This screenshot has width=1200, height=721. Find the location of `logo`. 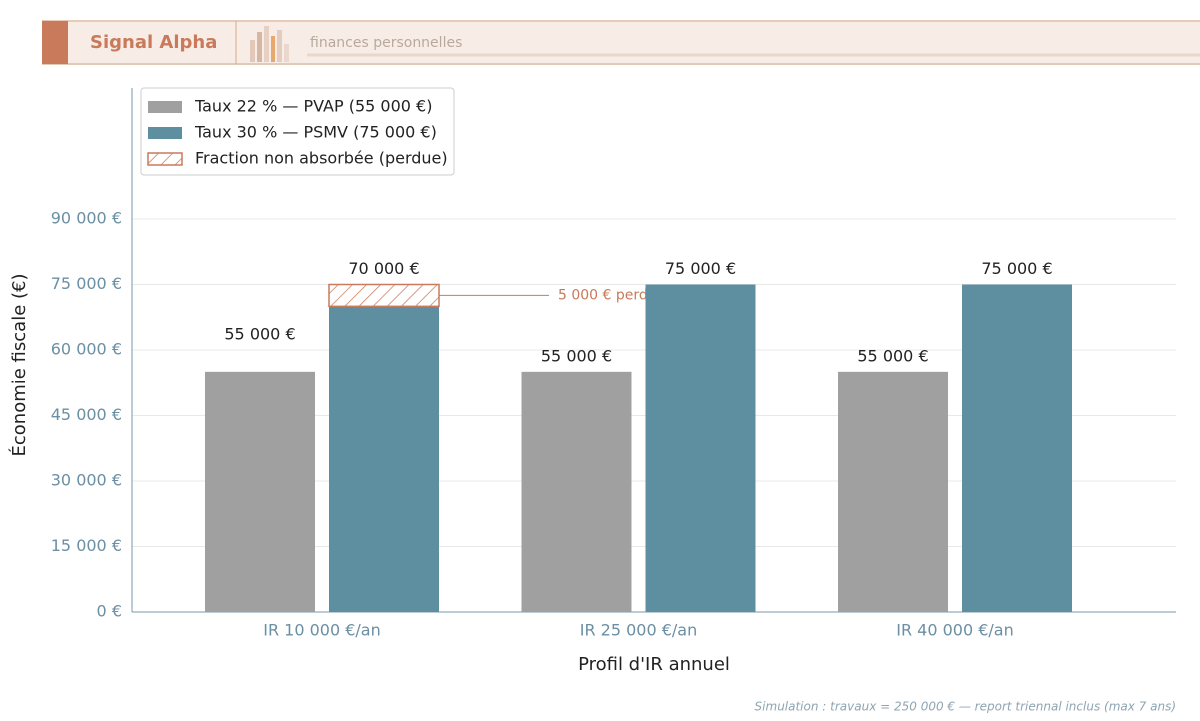

logo is located at coordinates (269, 44).